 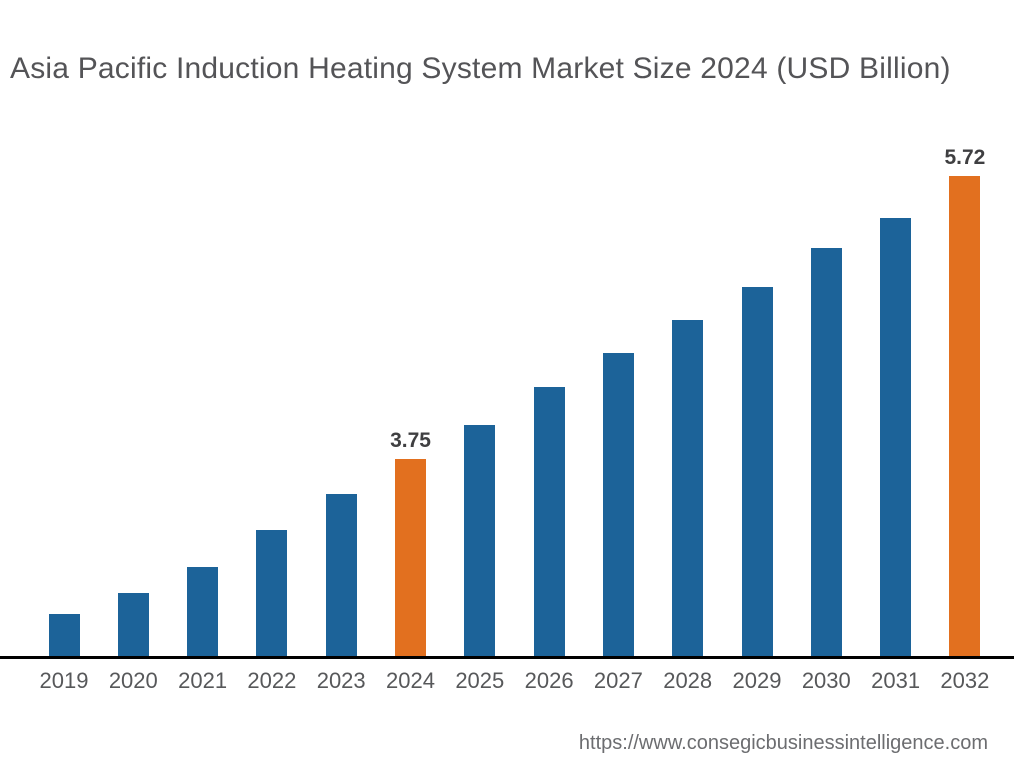 What do you see at coordinates (896, 437) in the screenshot?
I see `bar-2031` at bounding box center [896, 437].